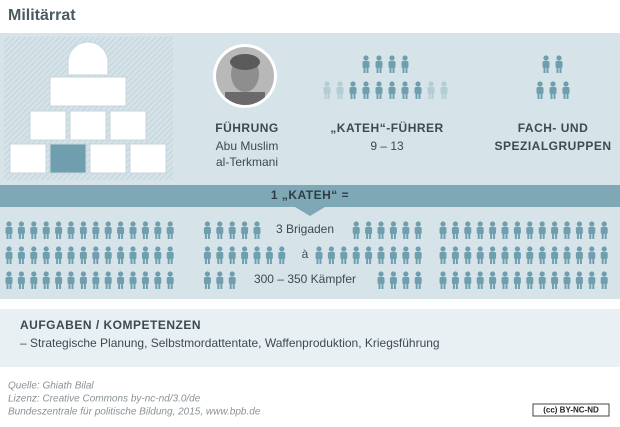 This screenshot has width=620, height=427. I want to click on brigades: 3 Brigaden, so click(305, 229).